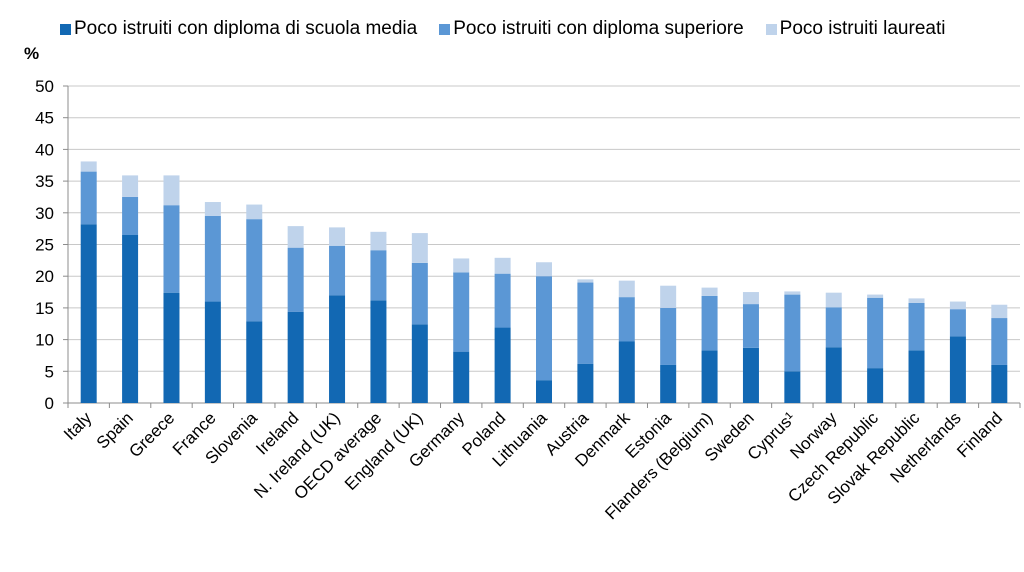 The image size is (1024, 572). I want to click on y-tick-label: 50, so click(44, 86).